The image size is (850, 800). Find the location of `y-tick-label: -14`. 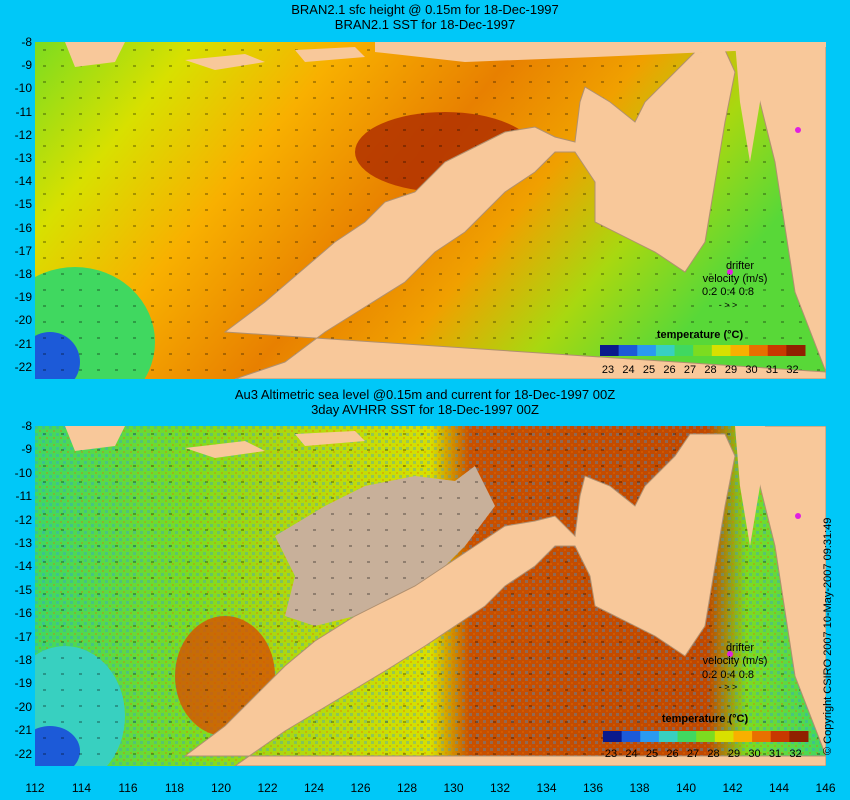

y-tick-label: -14 is located at coordinates (23, 566).